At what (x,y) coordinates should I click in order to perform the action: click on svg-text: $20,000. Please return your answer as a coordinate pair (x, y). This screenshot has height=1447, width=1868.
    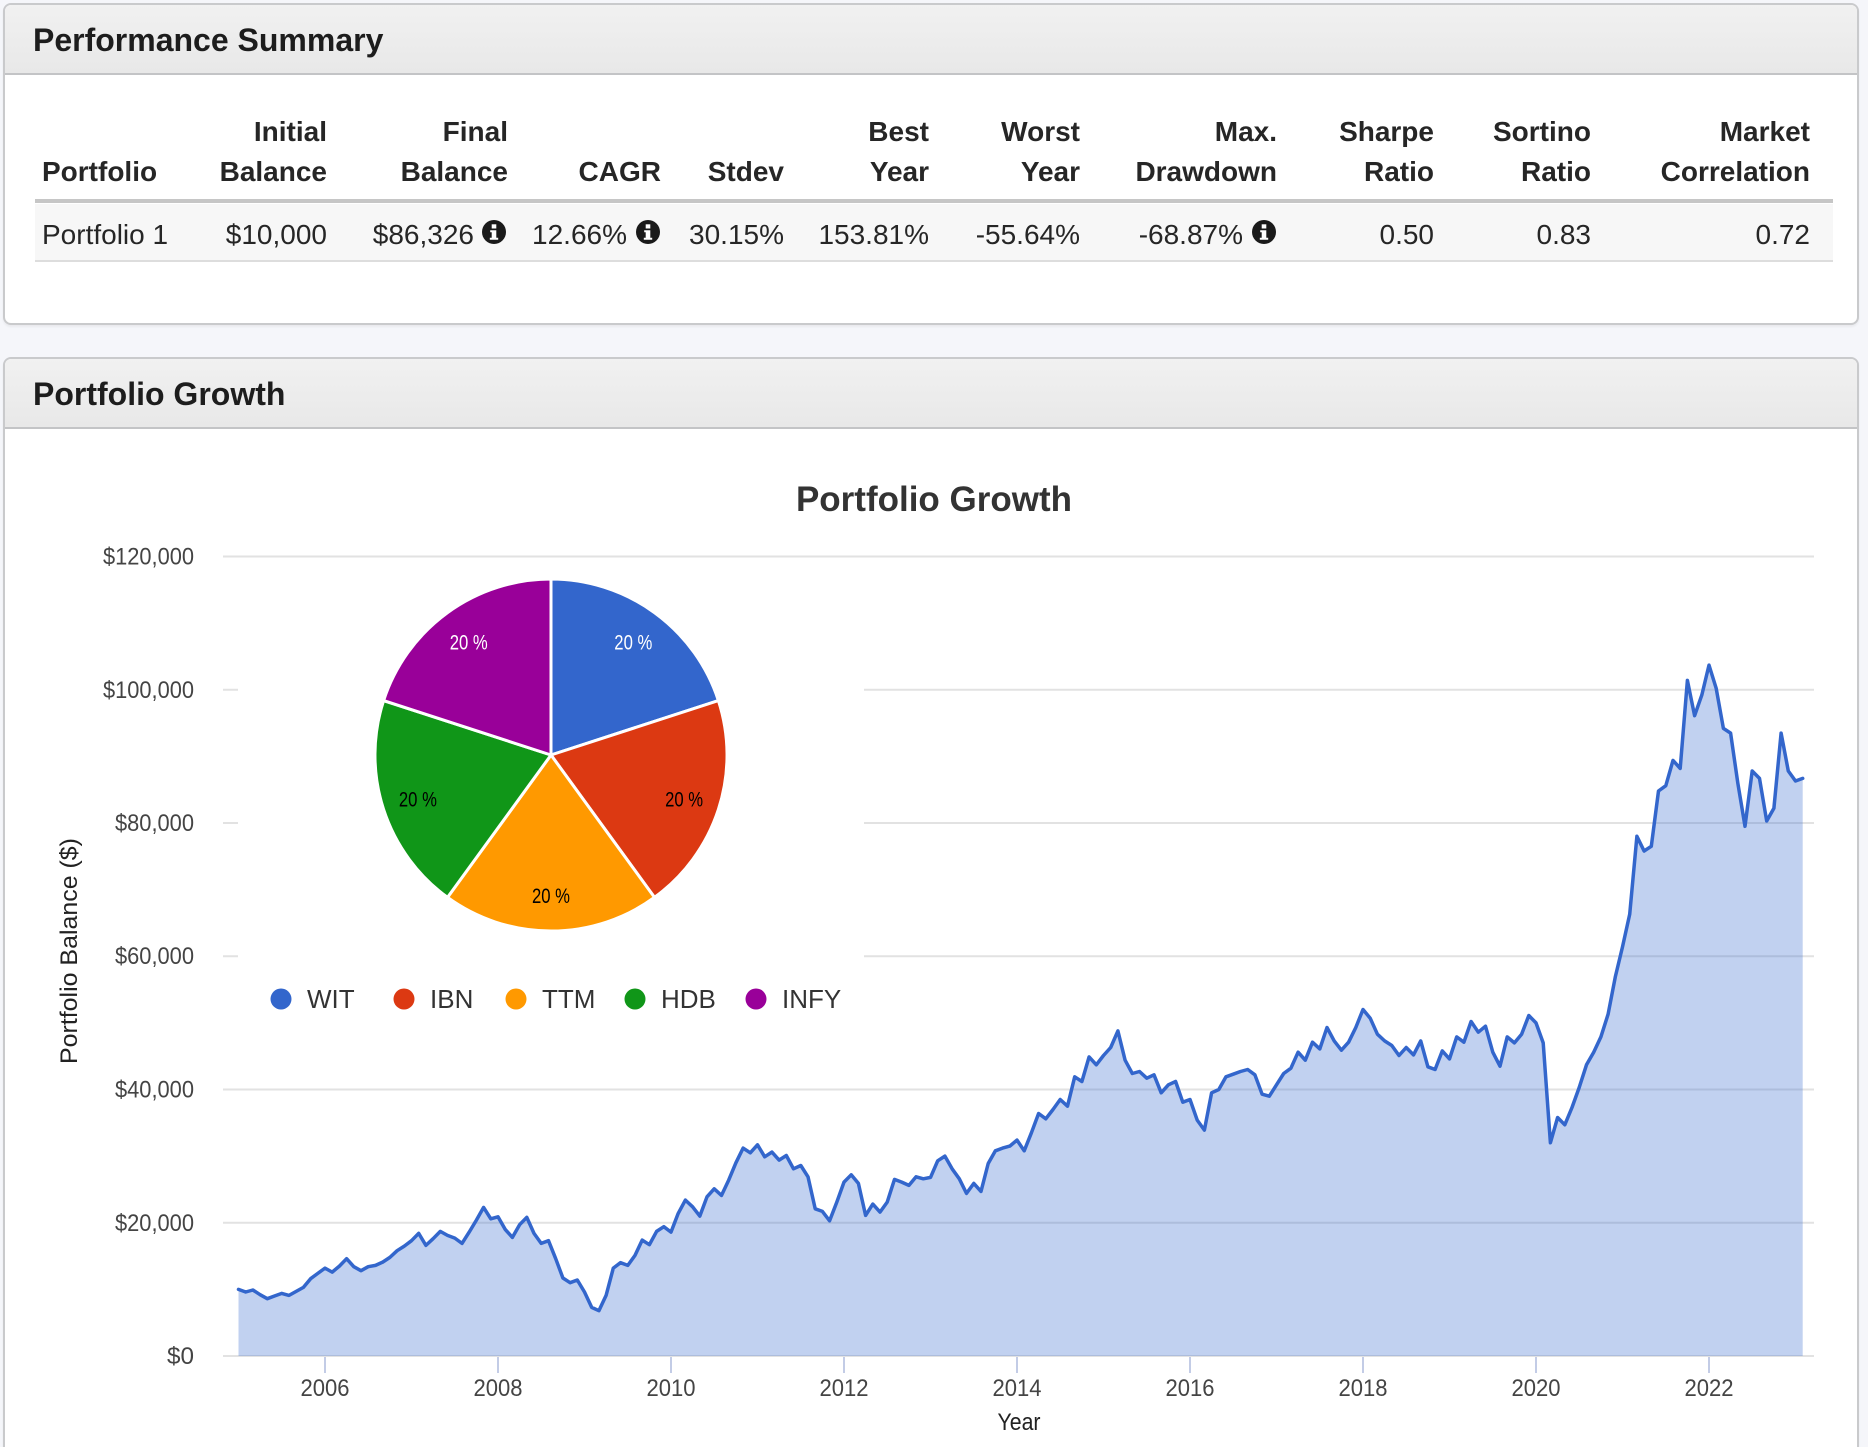
    Looking at the image, I should click on (154, 1223).